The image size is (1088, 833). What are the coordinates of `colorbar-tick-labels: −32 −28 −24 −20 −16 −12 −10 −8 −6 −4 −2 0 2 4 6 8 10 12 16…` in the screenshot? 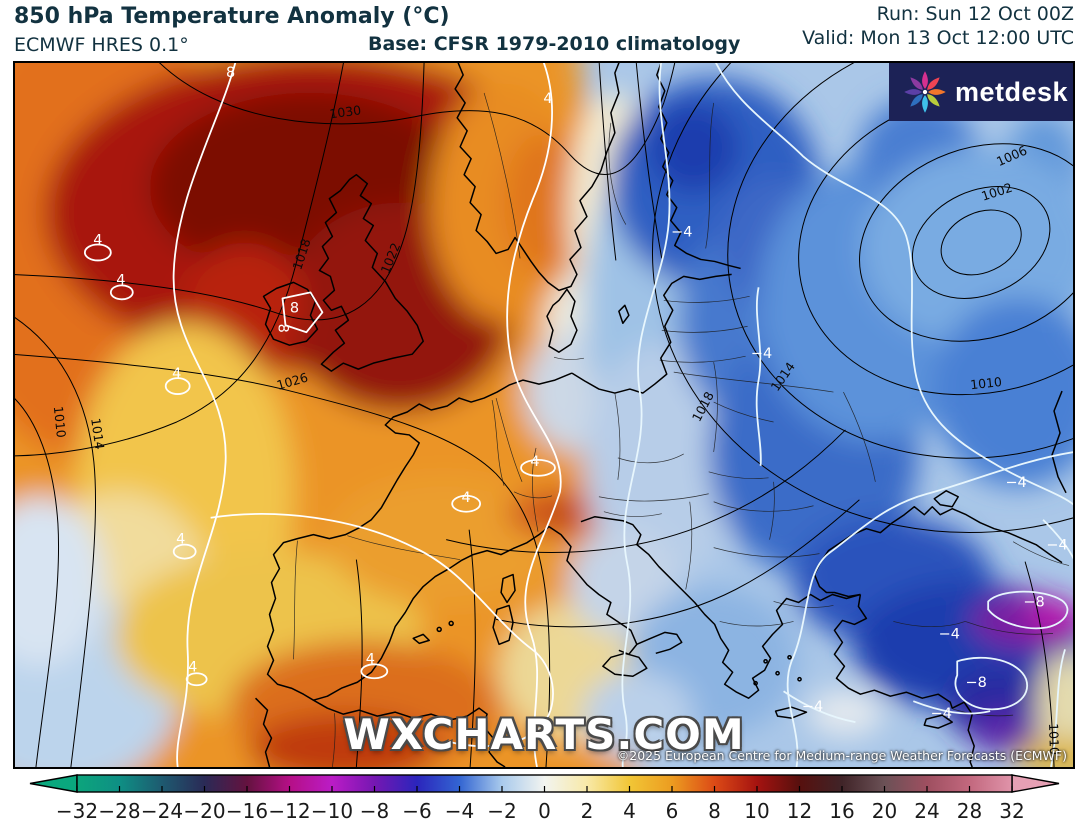 It's located at (540, 811).